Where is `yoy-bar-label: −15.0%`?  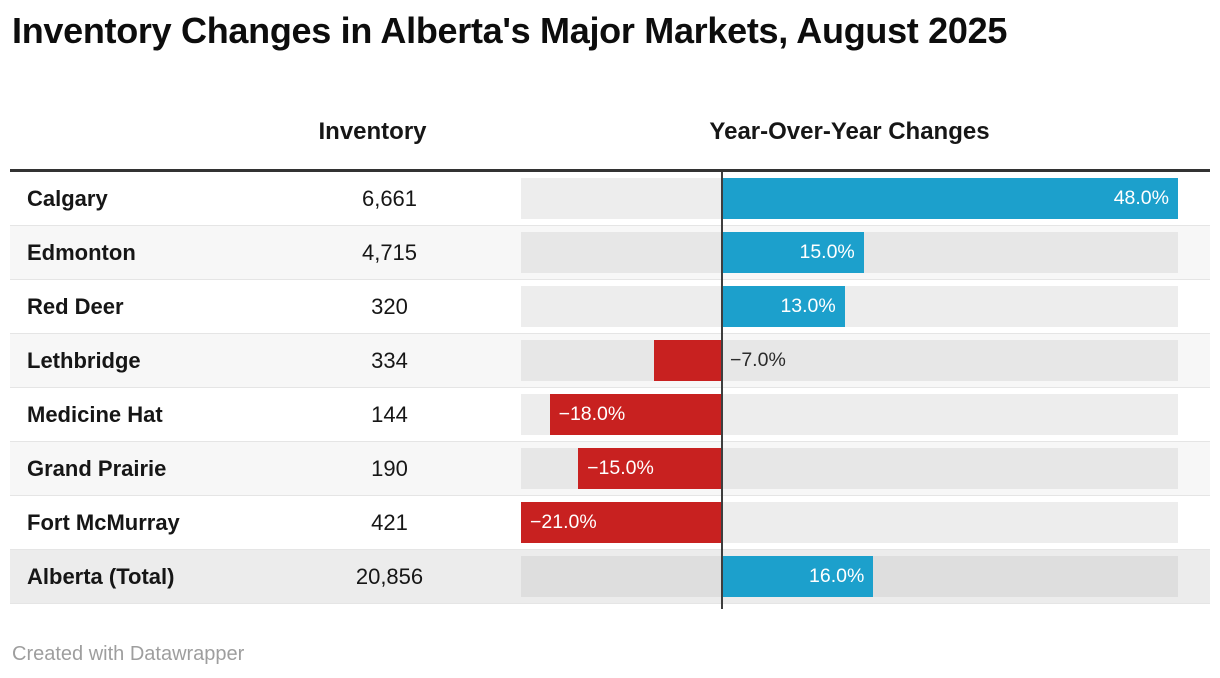
yoy-bar-label: −15.0% is located at coordinates (620, 468).